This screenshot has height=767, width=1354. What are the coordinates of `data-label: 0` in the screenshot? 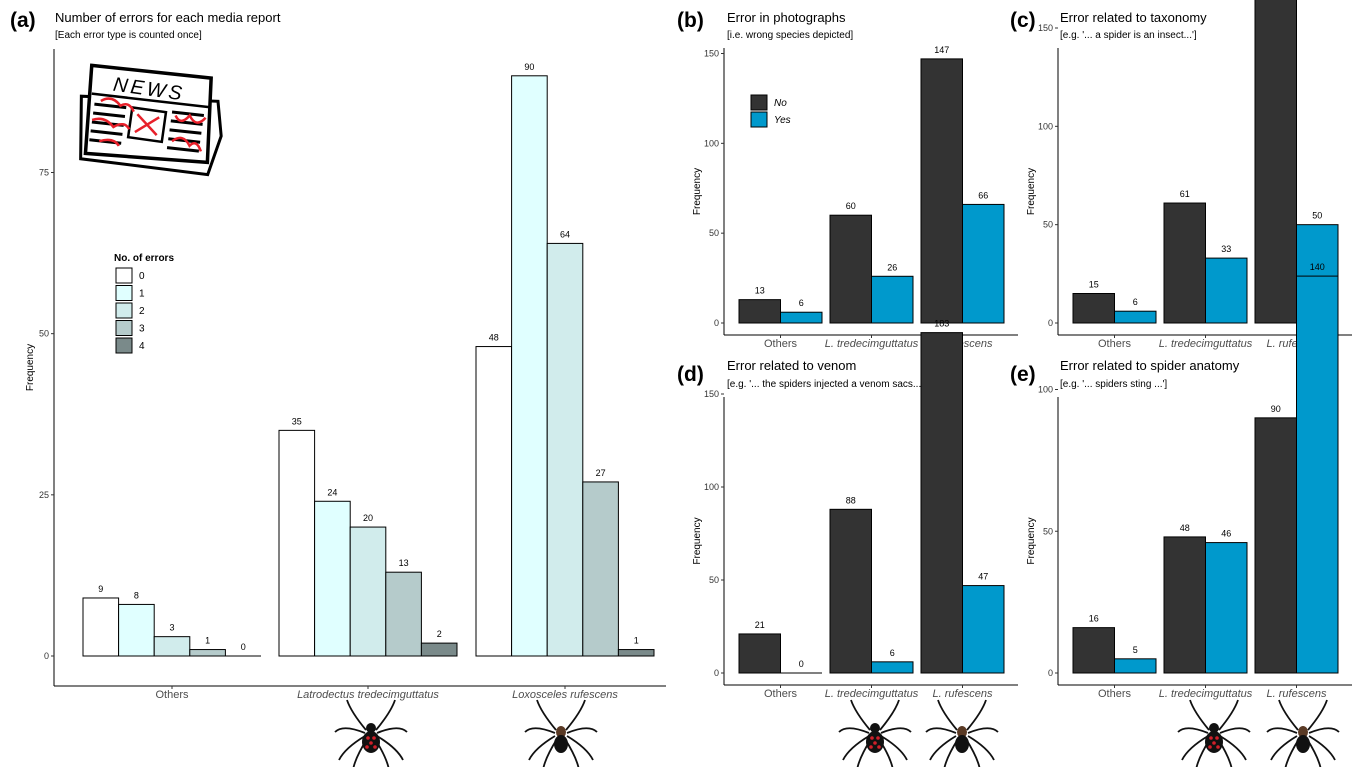 It's located at (243, 647).